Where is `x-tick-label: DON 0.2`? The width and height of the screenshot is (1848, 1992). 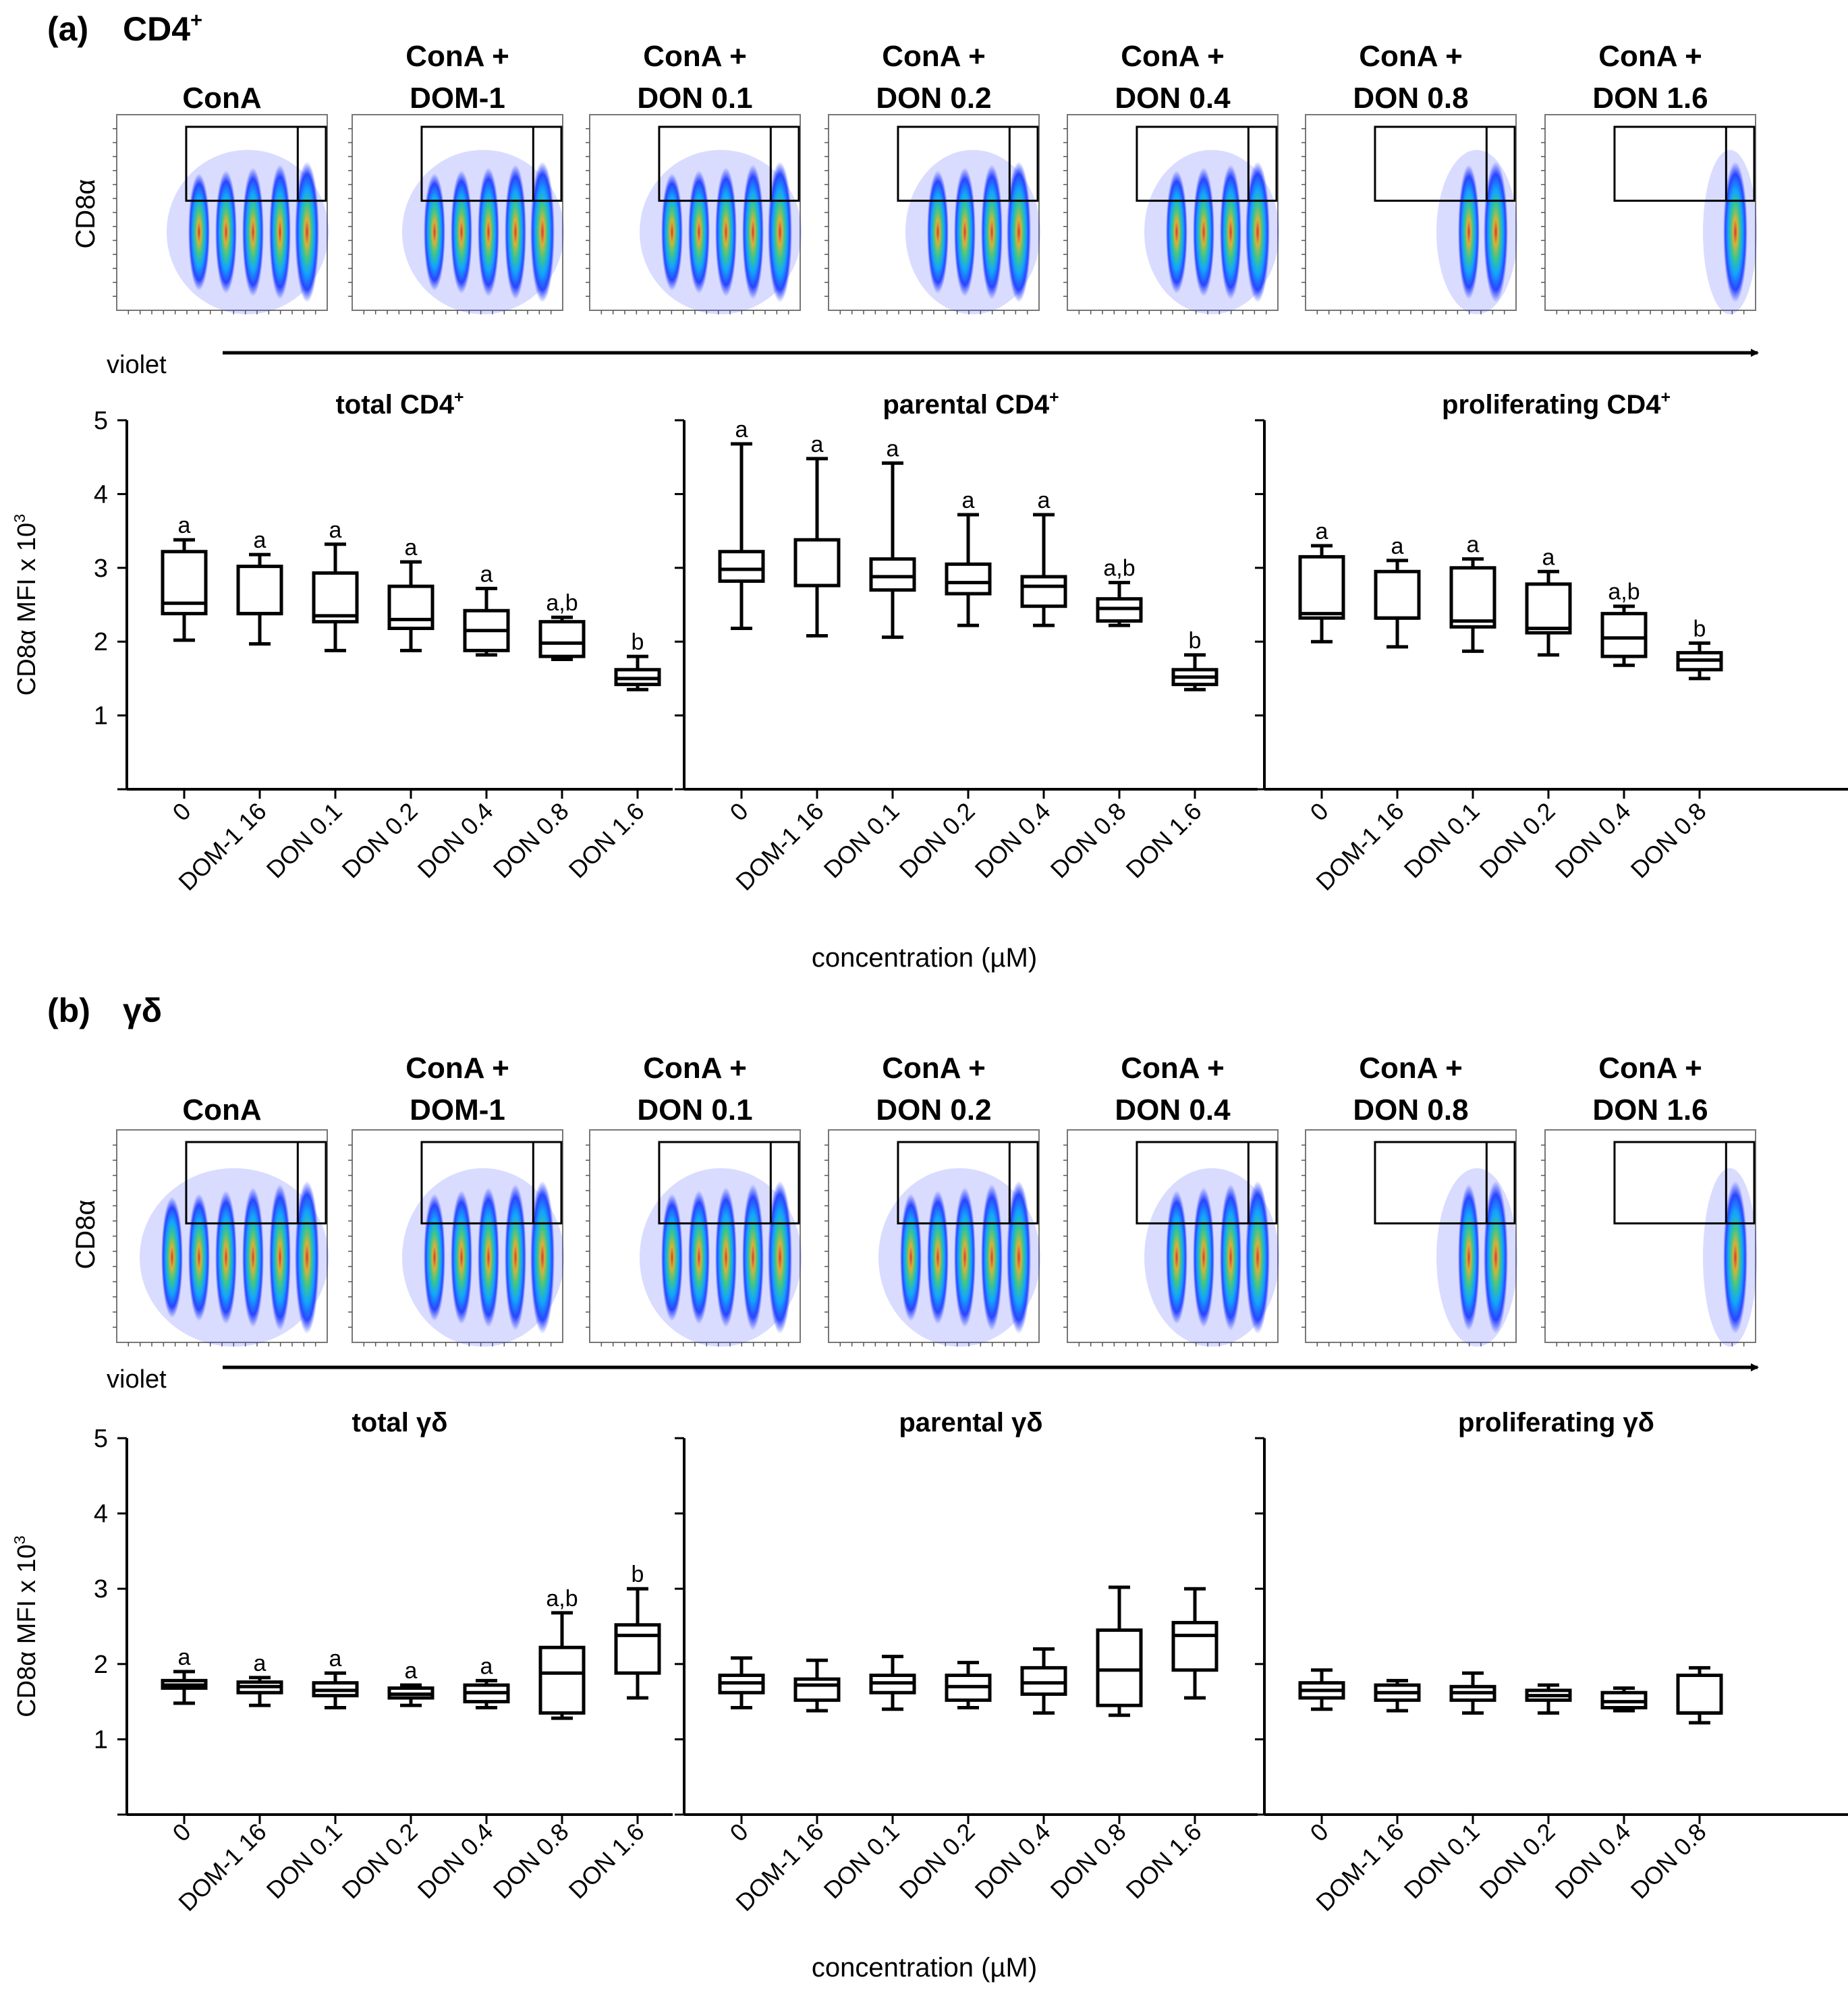 x-tick-label: DON 0.2 is located at coordinates (937, 1861).